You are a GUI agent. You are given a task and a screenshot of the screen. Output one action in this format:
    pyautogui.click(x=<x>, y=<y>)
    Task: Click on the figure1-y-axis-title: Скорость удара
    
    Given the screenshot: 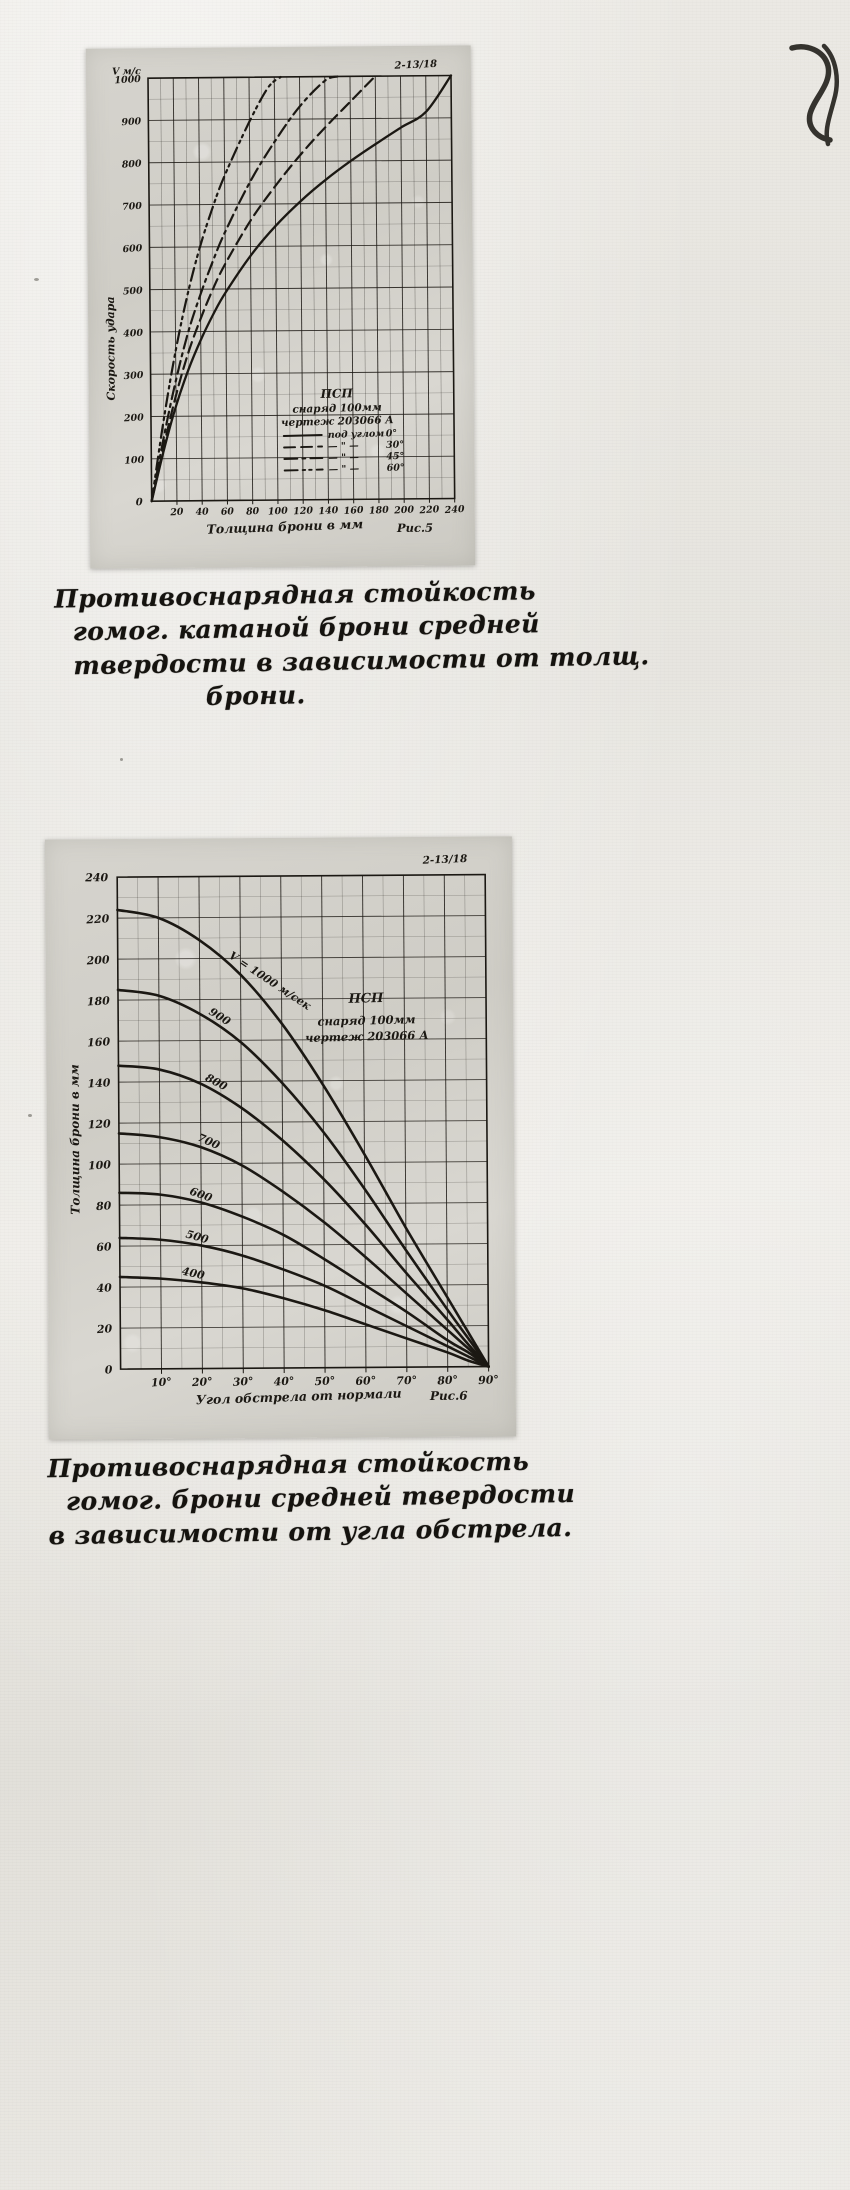 What is the action you would take?
    pyautogui.click(x=111, y=348)
    